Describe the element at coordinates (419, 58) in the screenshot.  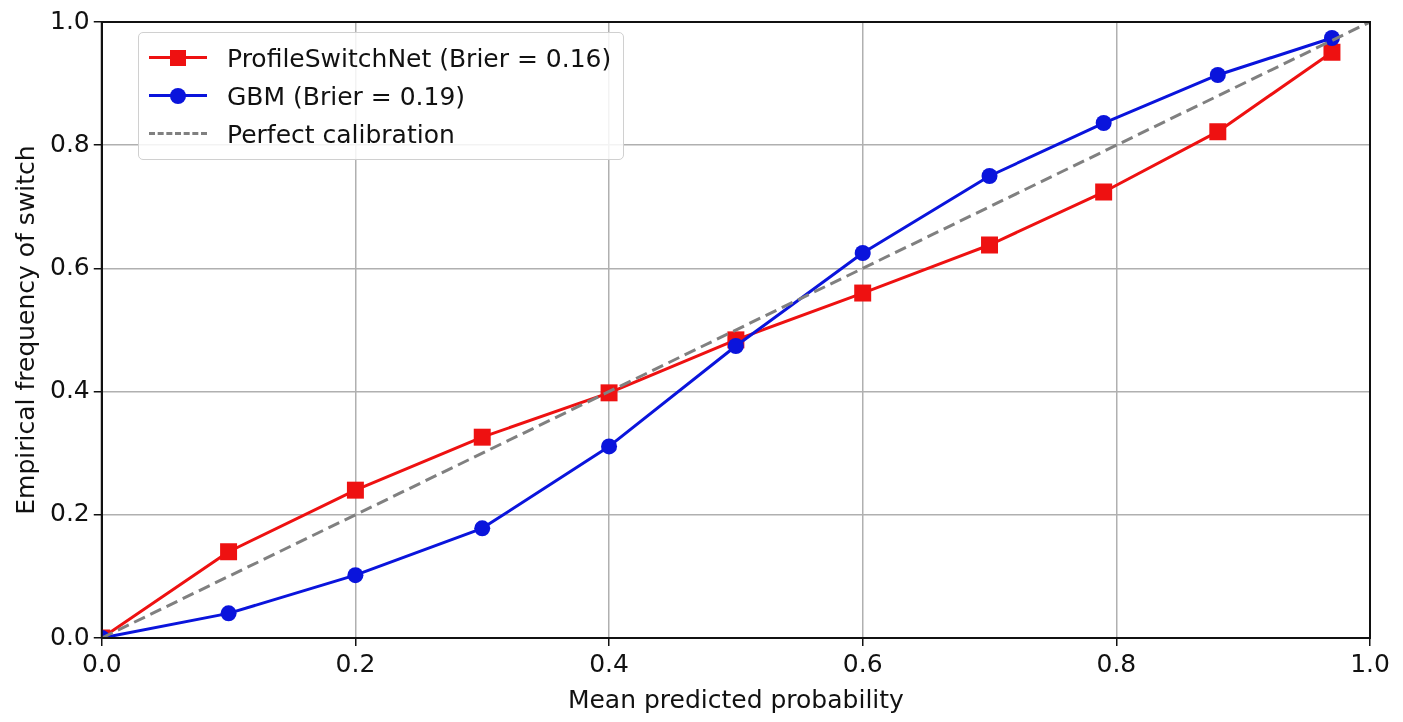
I see `legend-label: ProfileSwitchNet (Brier = 0.16)` at that location.